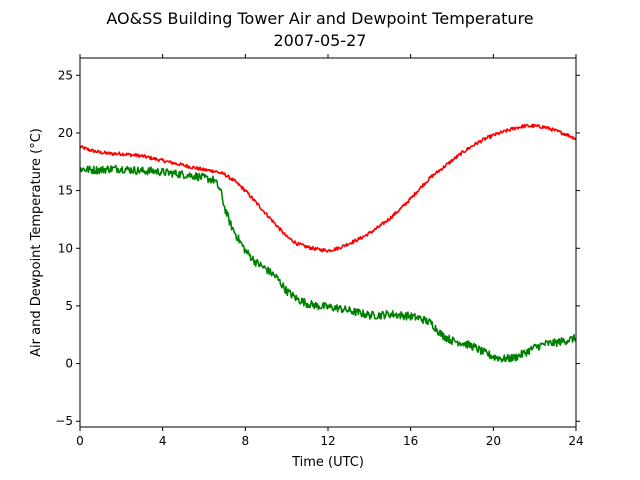 Image resolution: width=640 pixels, height=480 pixels. I want to click on y-tick-label-25: 25, so click(65, 75).